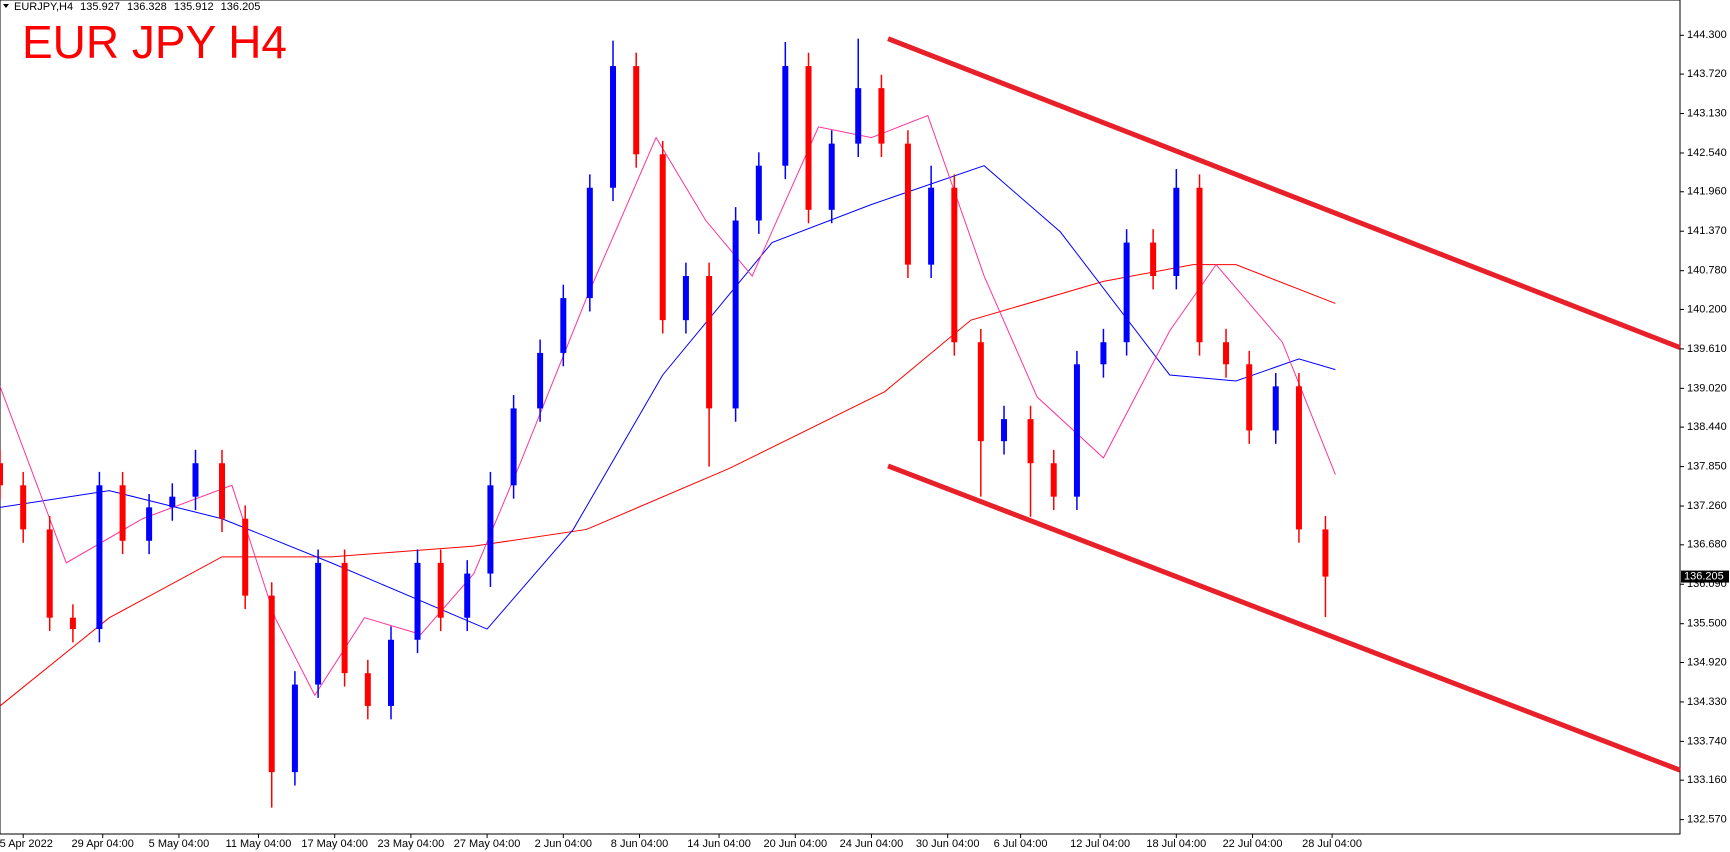 The width and height of the screenshot is (1730, 852). Describe the element at coordinates (1707, 702) in the screenshot. I see `y-tick-label: 134.330` at that location.